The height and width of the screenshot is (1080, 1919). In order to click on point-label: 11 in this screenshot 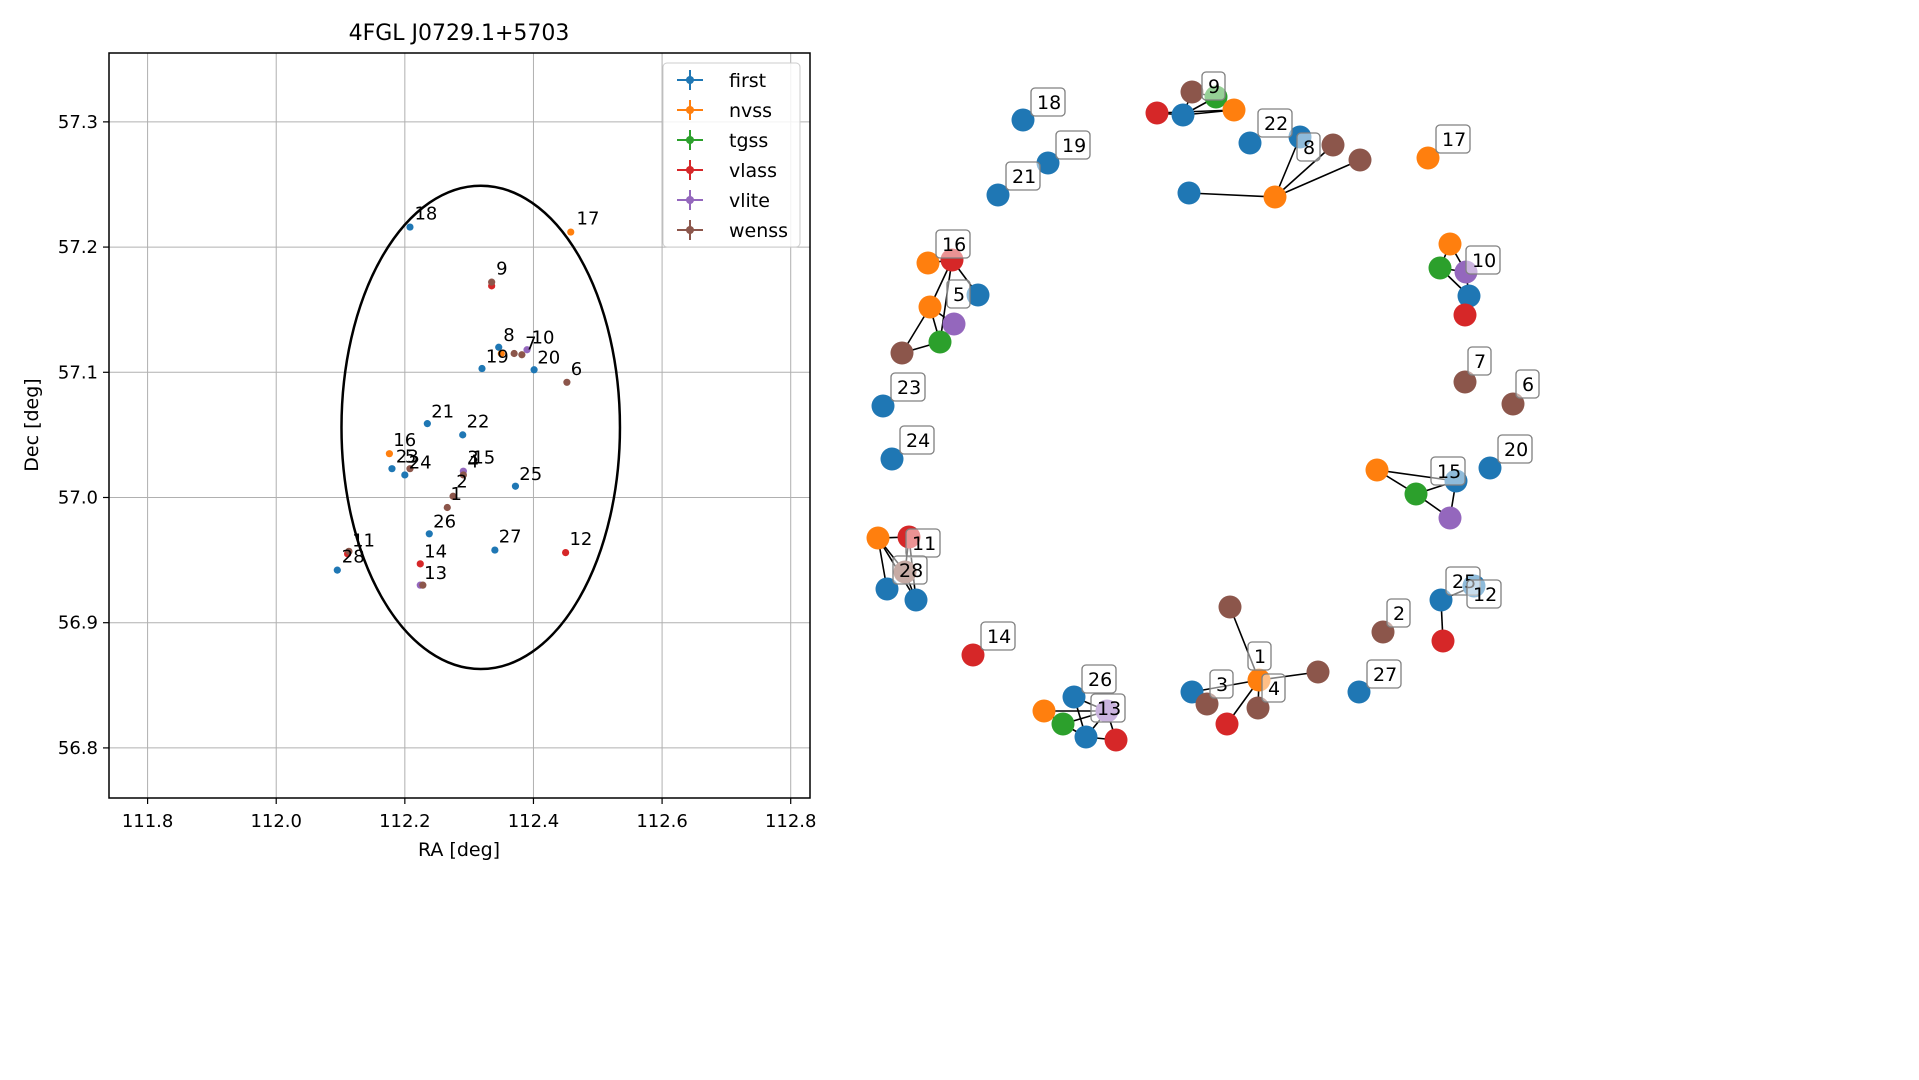, I will do `click(363, 540)`.